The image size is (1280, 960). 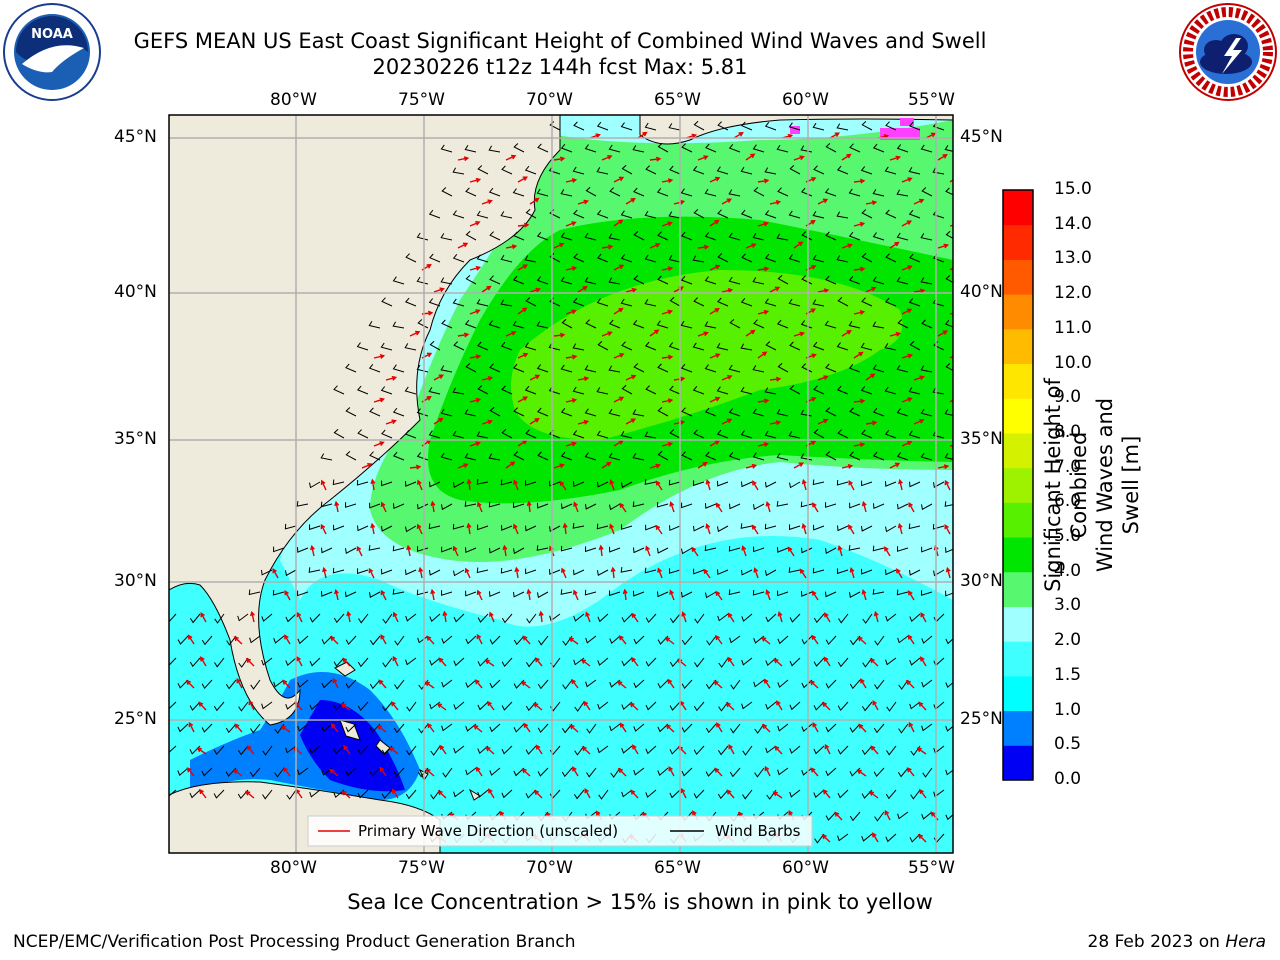 I want to click on map-legend, so click(x=560, y=831).